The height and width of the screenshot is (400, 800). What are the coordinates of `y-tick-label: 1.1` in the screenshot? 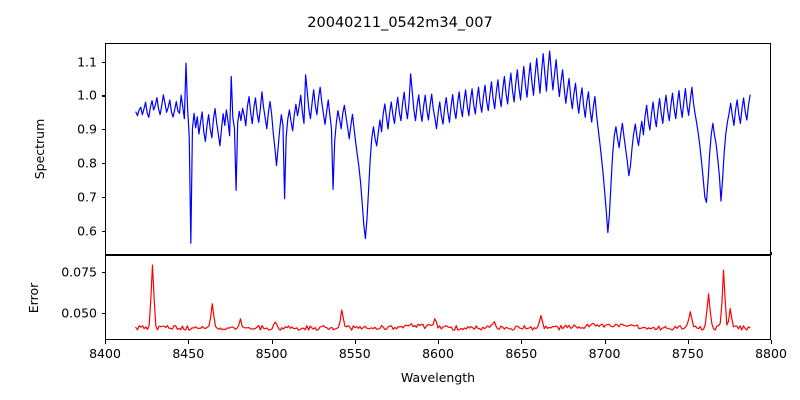 It's located at (87, 62).